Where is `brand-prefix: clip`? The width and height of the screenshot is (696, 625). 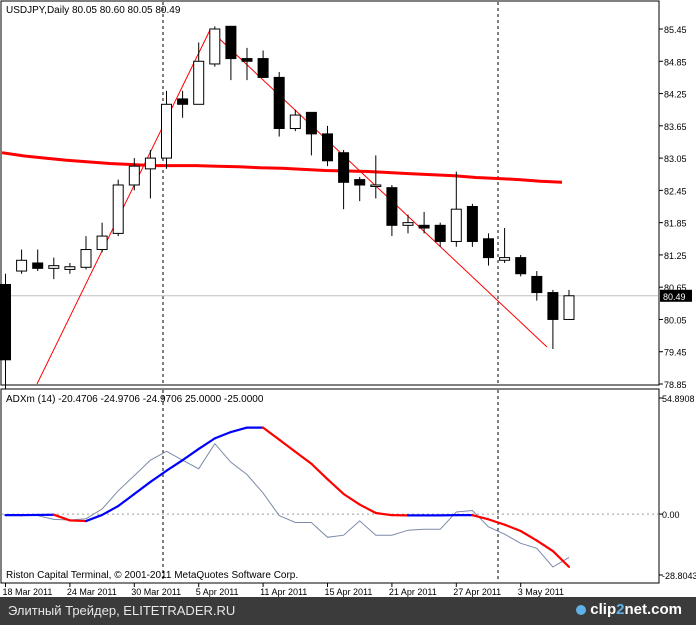
brand-prefix: clip is located at coordinates (603, 609).